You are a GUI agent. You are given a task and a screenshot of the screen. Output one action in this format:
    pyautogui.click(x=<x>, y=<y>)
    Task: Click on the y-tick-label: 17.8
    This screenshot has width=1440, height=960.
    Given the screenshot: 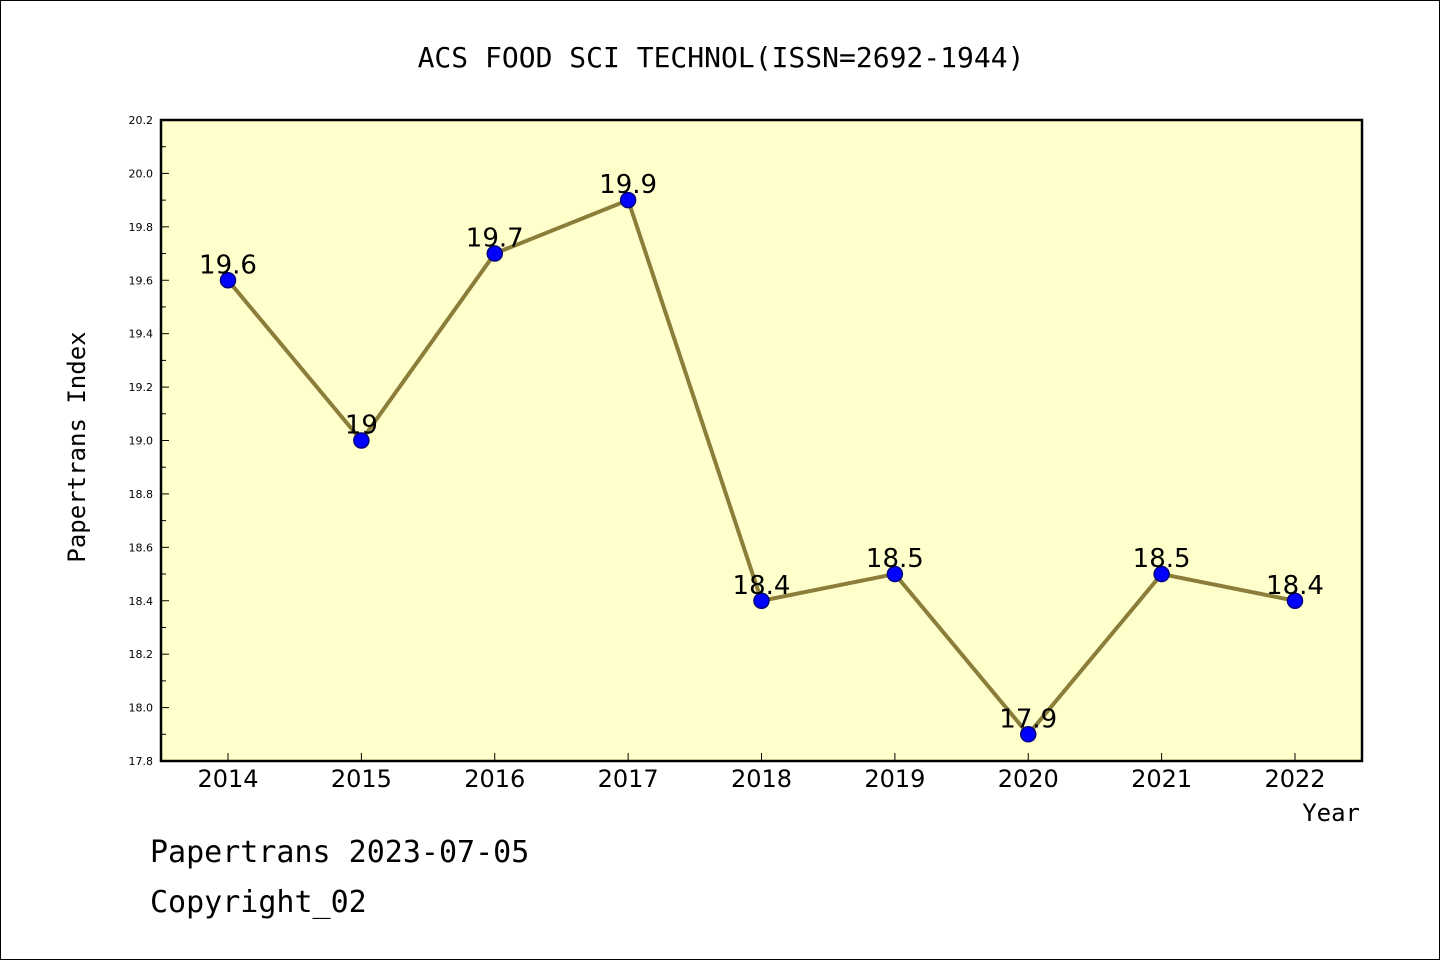 What is the action you would take?
    pyautogui.click(x=141, y=761)
    